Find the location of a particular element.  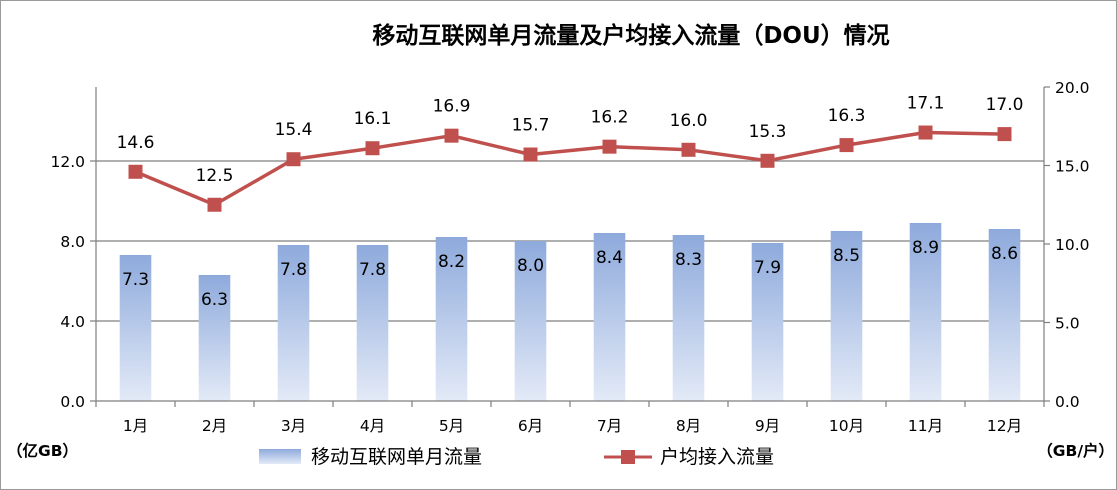

bar-data-label: 7.3 is located at coordinates (135, 280).